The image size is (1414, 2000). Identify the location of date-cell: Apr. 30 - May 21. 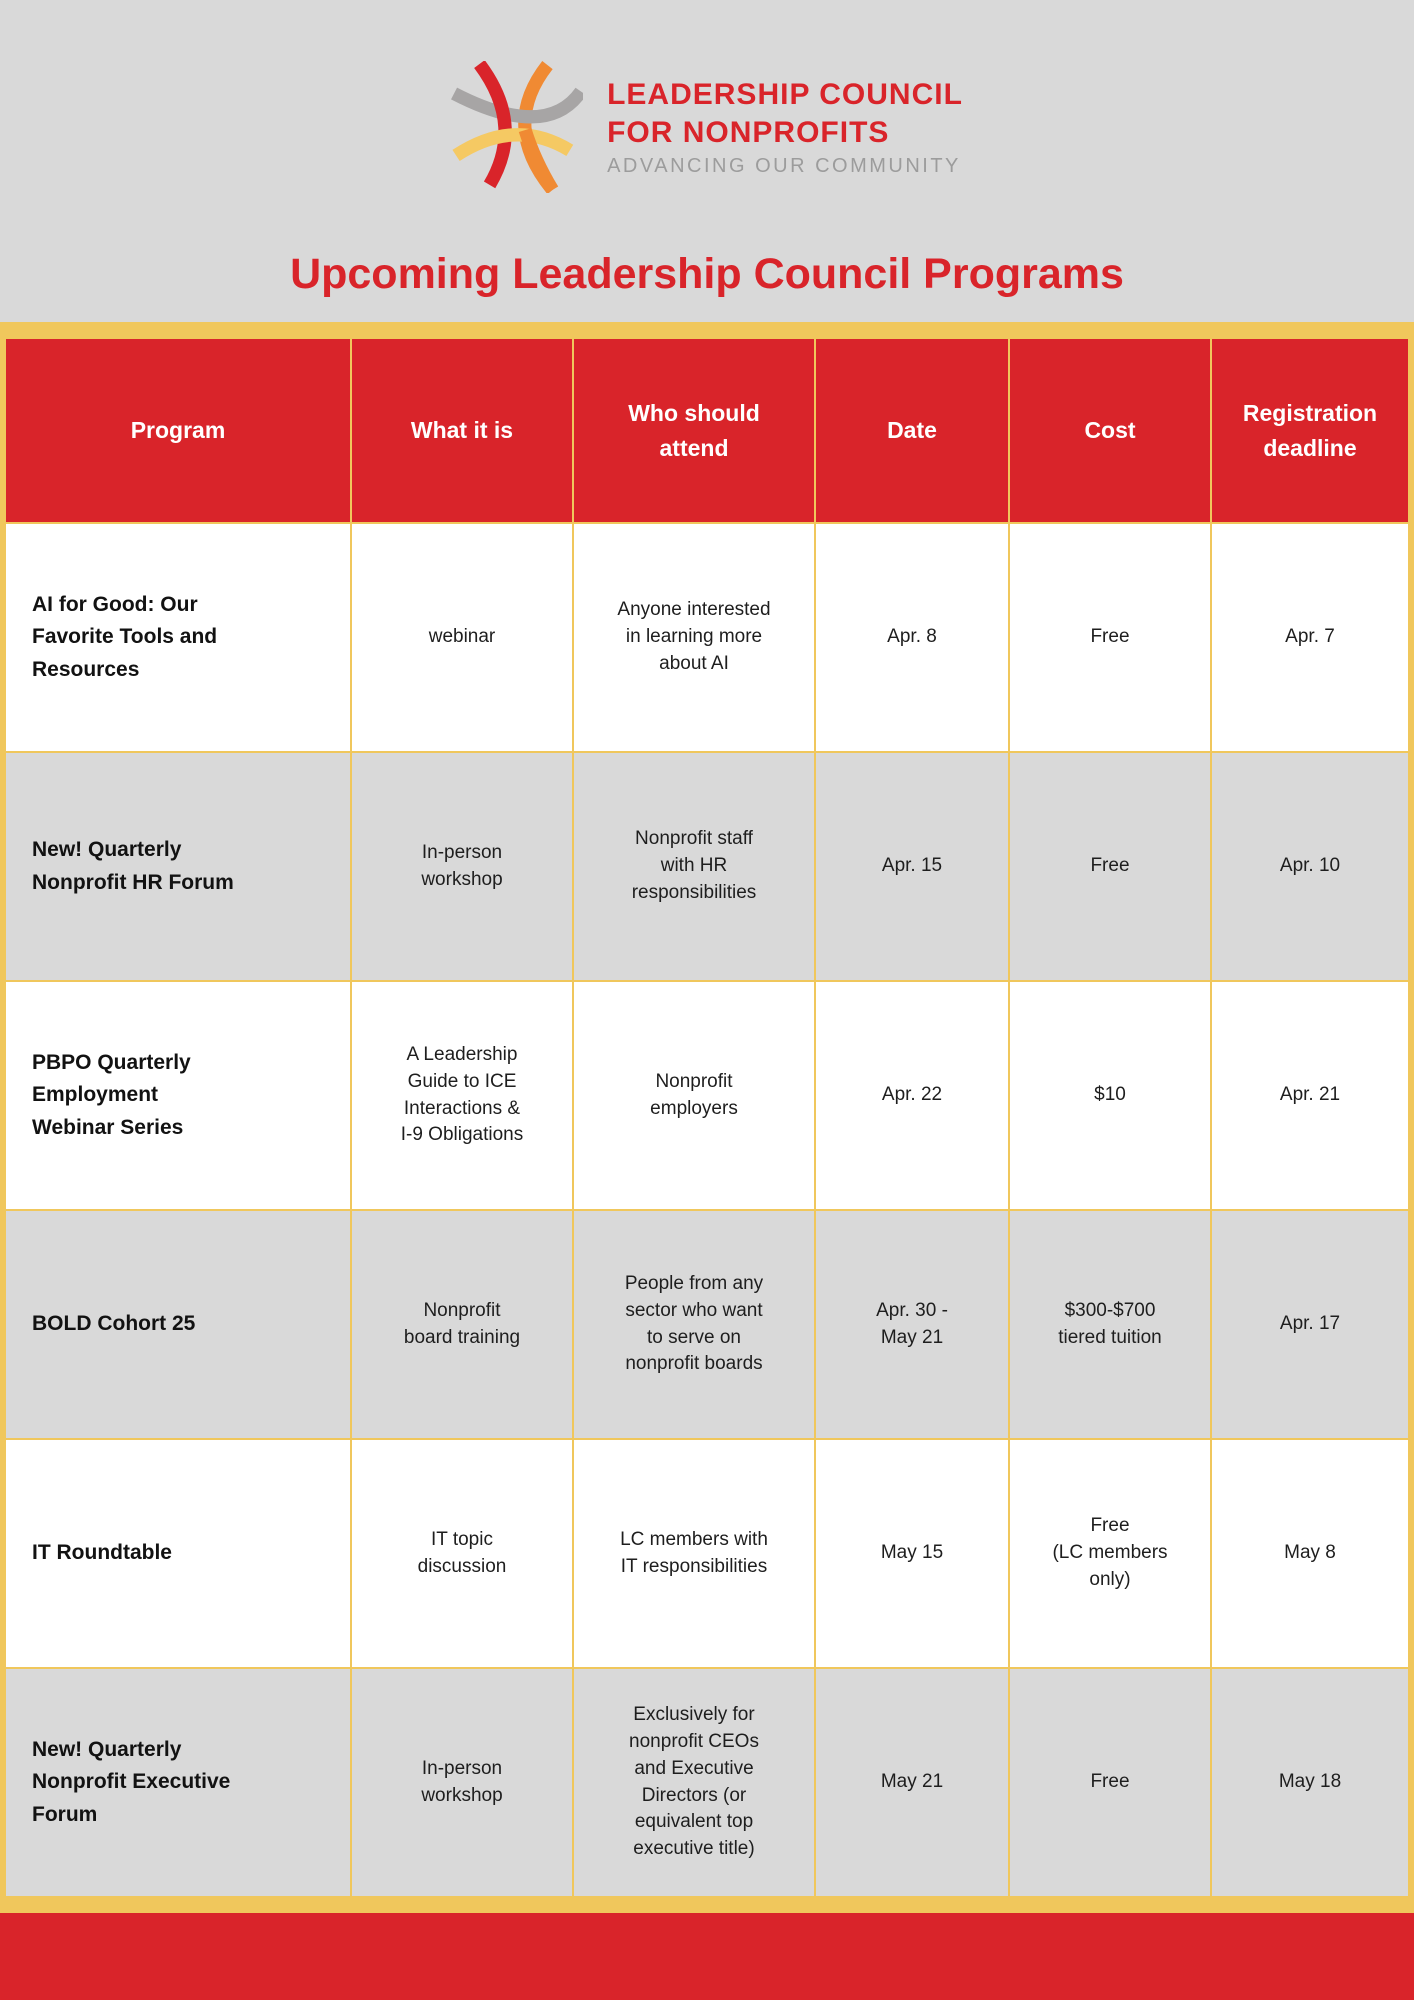
(912, 1324).